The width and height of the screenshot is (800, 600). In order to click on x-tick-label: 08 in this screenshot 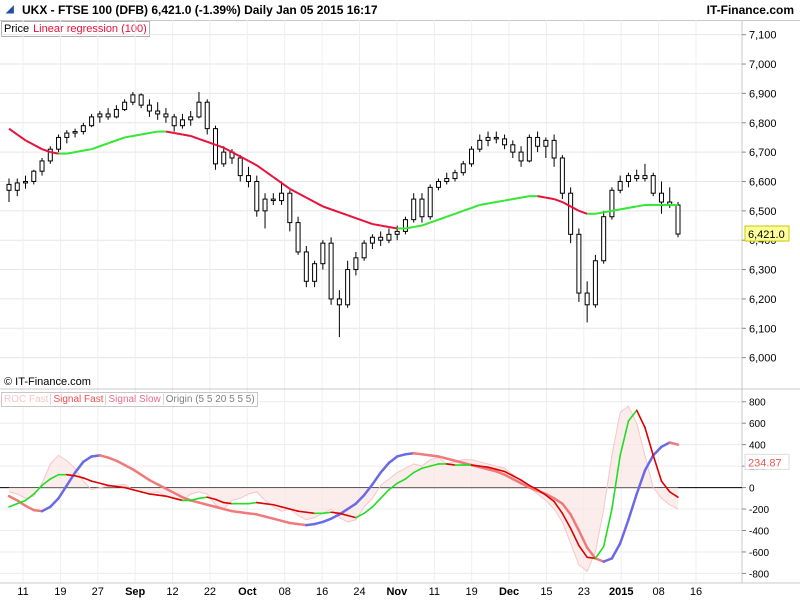, I will do `click(658, 592)`.